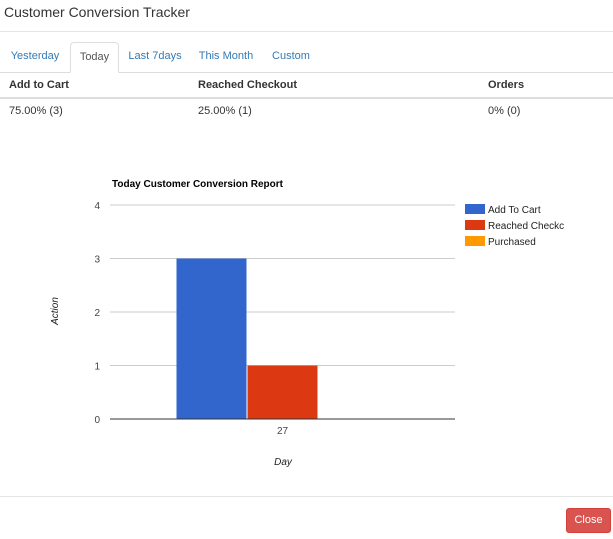 This screenshot has width=613, height=539. What do you see at coordinates (97, 313) in the screenshot?
I see `y-tick-label: 2` at bounding box center [97, 313].